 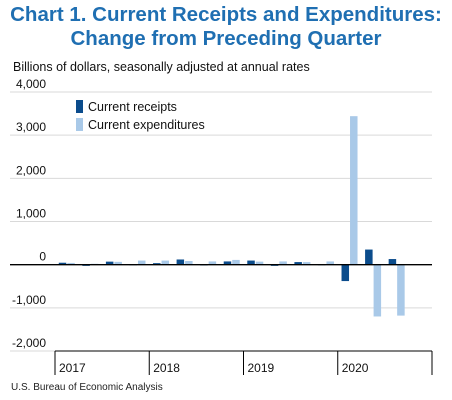 I want to click on chart-title-line2: Change from Preceding Quarter, so click(x=226, y=38).